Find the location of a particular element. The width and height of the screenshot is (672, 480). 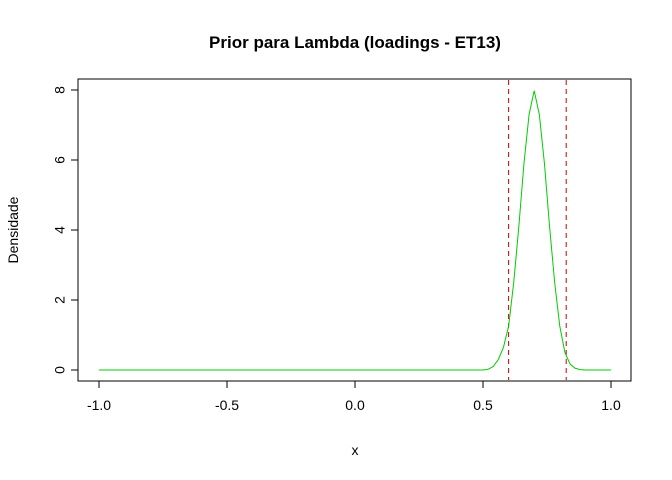

x-axis-label: x is located at coordinates (355, 450).